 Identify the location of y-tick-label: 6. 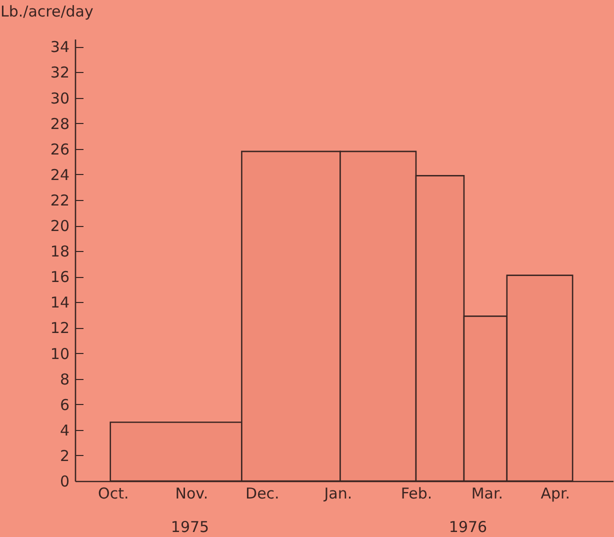
(65, 405).